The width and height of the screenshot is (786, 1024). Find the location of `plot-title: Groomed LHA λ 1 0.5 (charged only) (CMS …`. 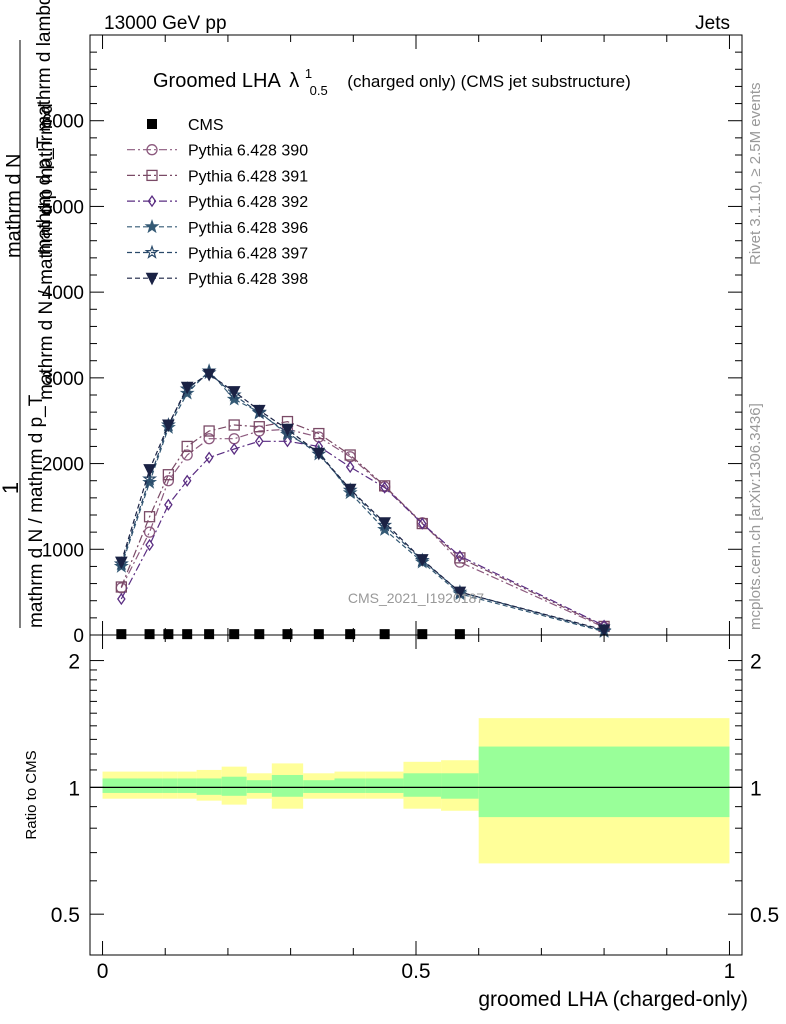

plot-title: Groomed LHA λ 1 0.5 (charged only) (CMS … is located at coordinates (392, 80).